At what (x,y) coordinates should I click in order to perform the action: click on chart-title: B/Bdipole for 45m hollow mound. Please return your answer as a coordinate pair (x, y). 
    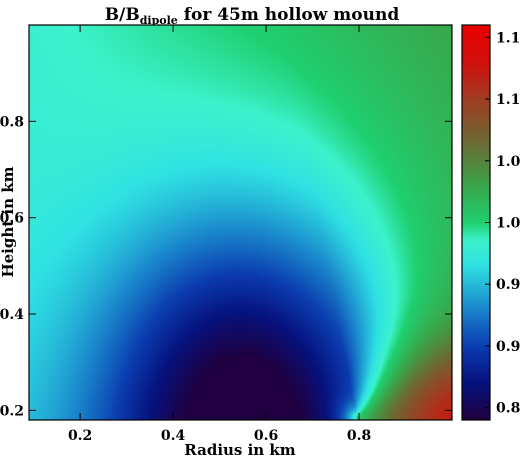
    Looking at the image, I should click on (252, 16).